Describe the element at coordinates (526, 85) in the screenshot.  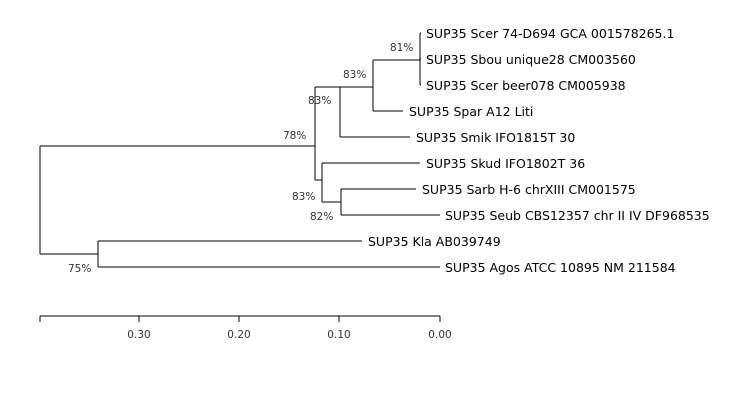
I see `taxon-label-scerbeer: SUP35 Scer beer078 CM005938` at that location.